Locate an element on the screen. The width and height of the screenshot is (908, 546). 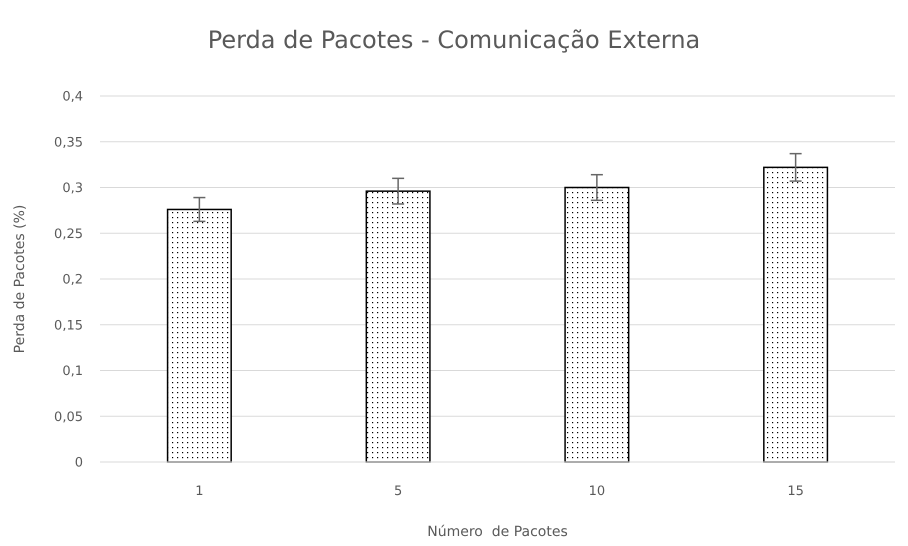
y-tick-label: 0,15 is located at coordinates (68, 326).